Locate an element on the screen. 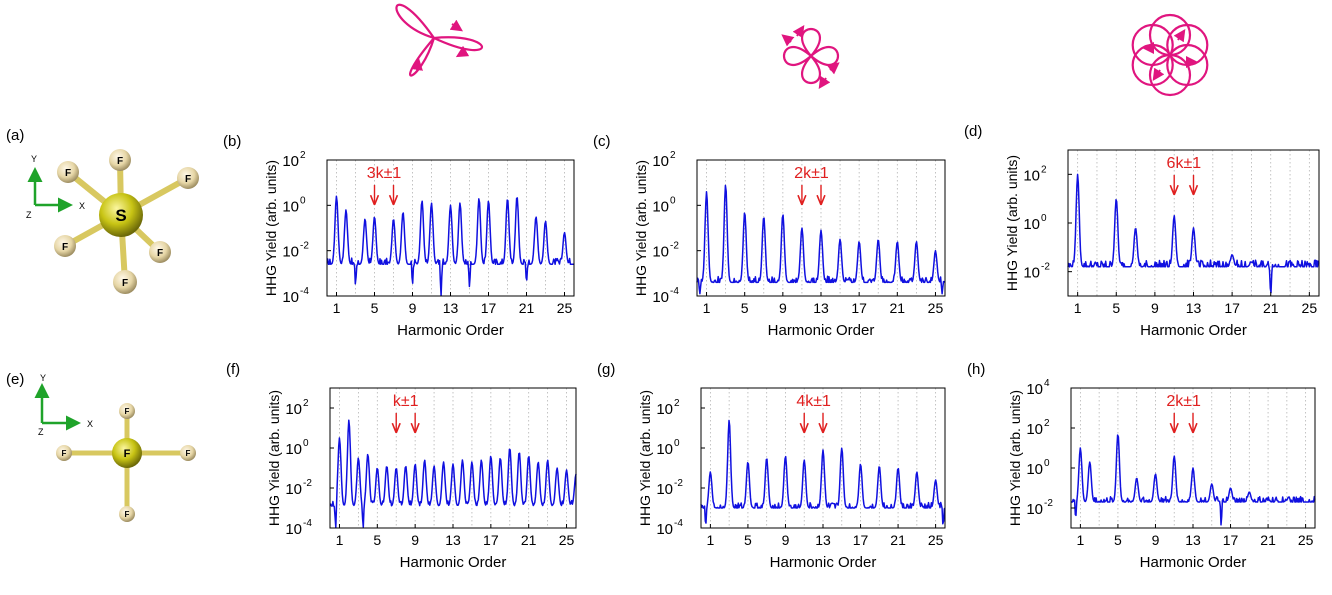  axis-z-label-bottom: Z is located at coordinates (41, 432).